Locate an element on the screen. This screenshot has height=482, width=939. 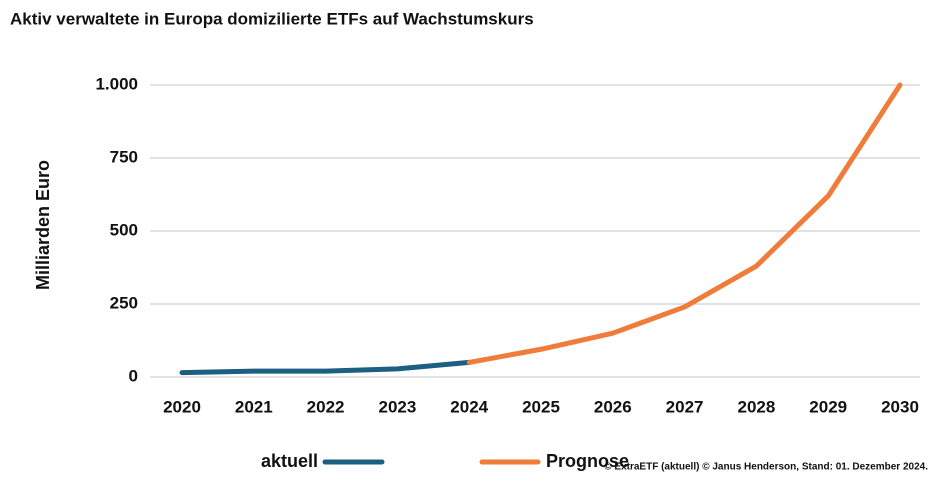
y-tick-label: 0 is located at coordinates (133, 375).